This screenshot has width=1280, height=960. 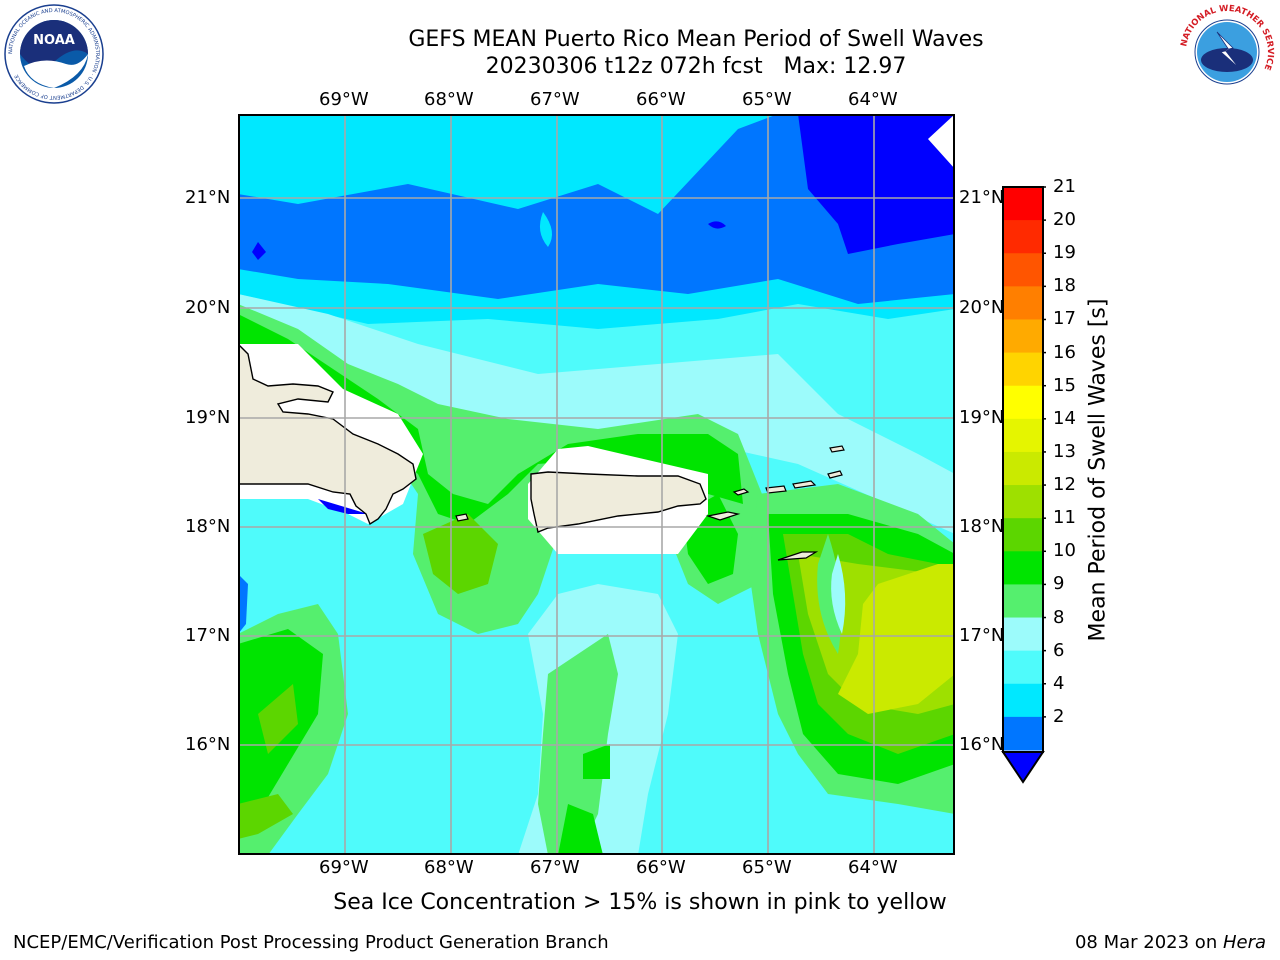 What do you see at coordinates (545, 229) in the screenshot?
I see `field-cyan-notch` at bounding box center [545, 229].